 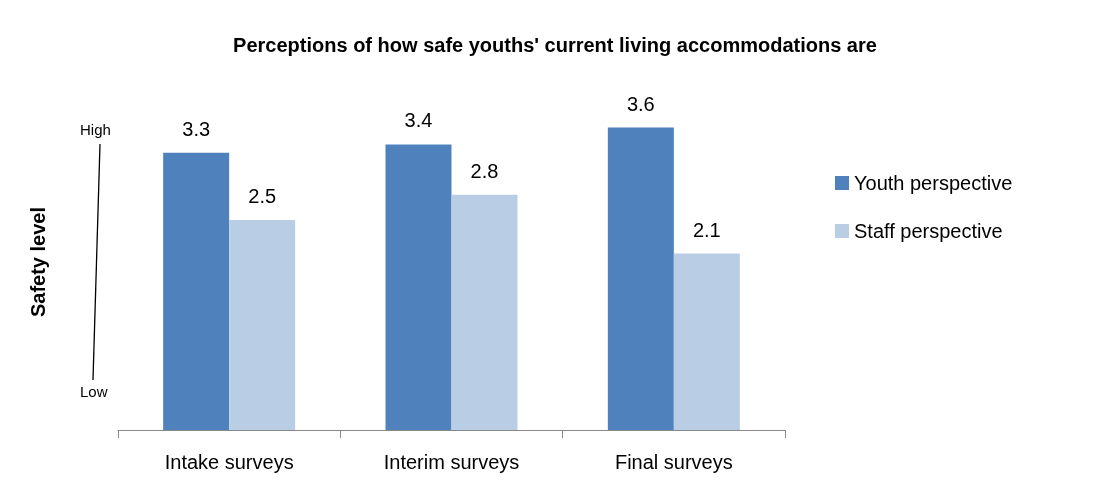 I want to click on data-label: 3.3, so click(x=196, y=128).